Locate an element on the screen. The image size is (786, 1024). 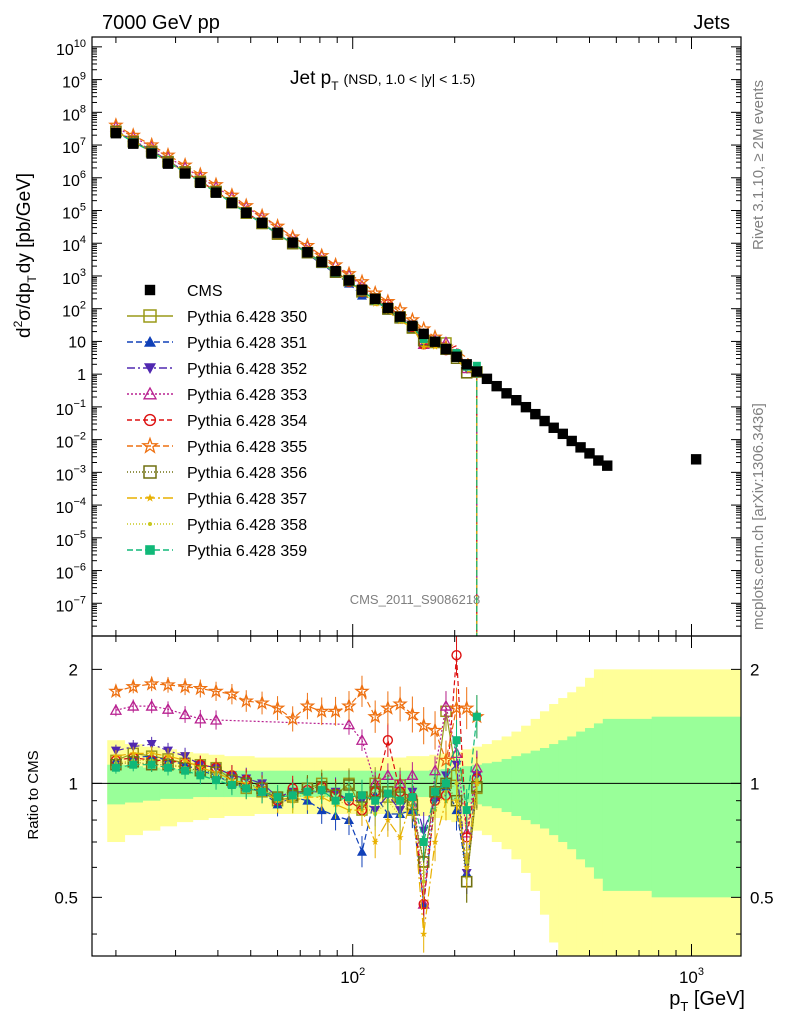
ratio-y-tick-label-right: 0.5 is located at coordinates (762, 897).